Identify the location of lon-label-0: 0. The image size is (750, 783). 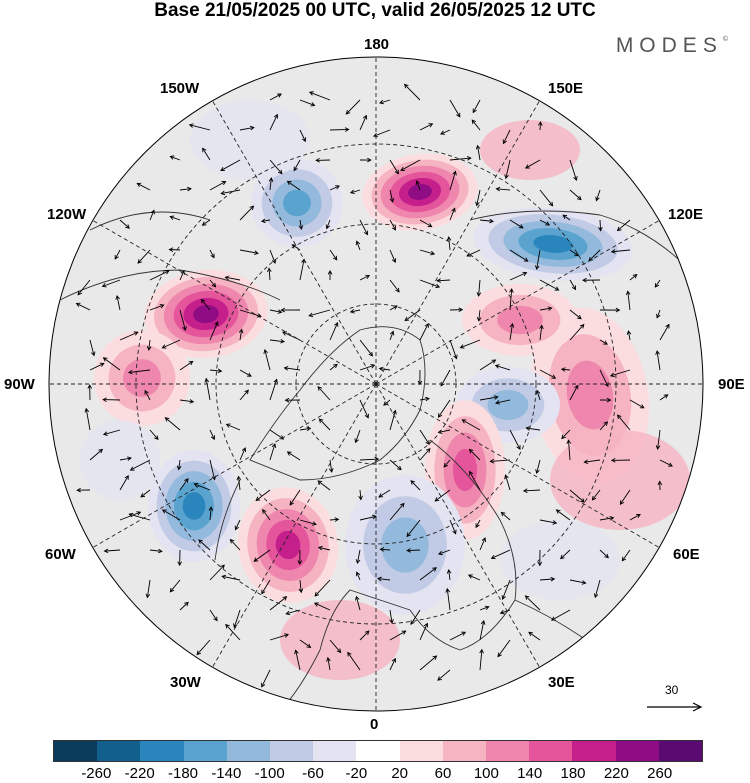
(374, 724).